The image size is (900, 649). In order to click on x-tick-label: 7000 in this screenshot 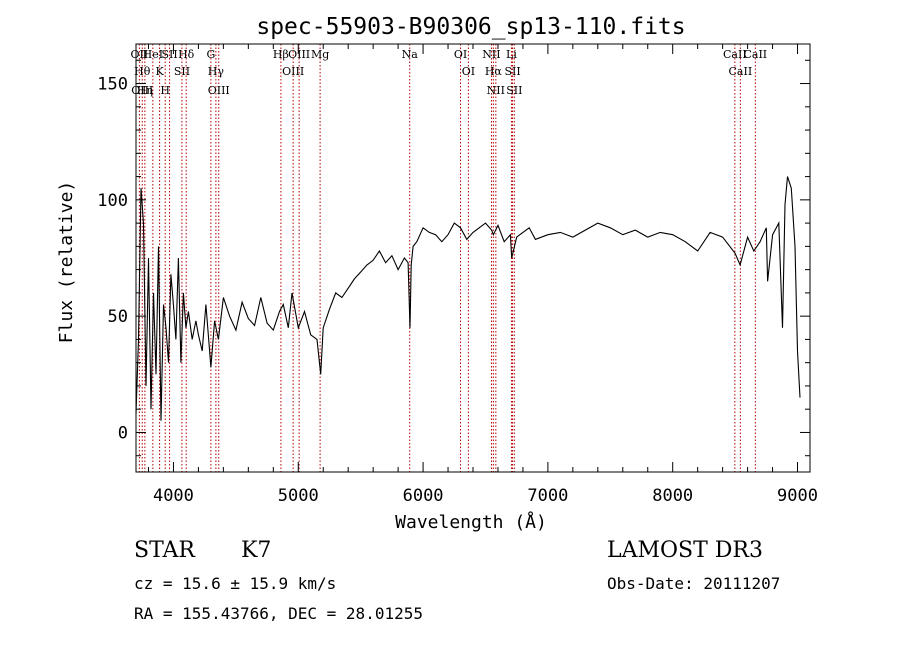, I will do `click(547, 496)`.